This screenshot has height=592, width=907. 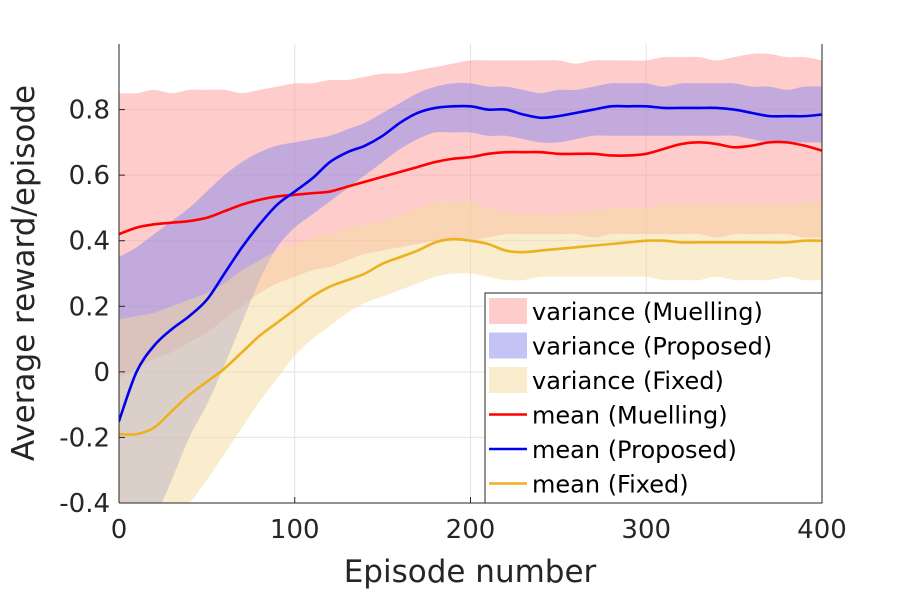 What do you see at coordinates (470, 572) in the screenshot?
I see `x-axis-title: Episode number` at bounding box center [470, 572].